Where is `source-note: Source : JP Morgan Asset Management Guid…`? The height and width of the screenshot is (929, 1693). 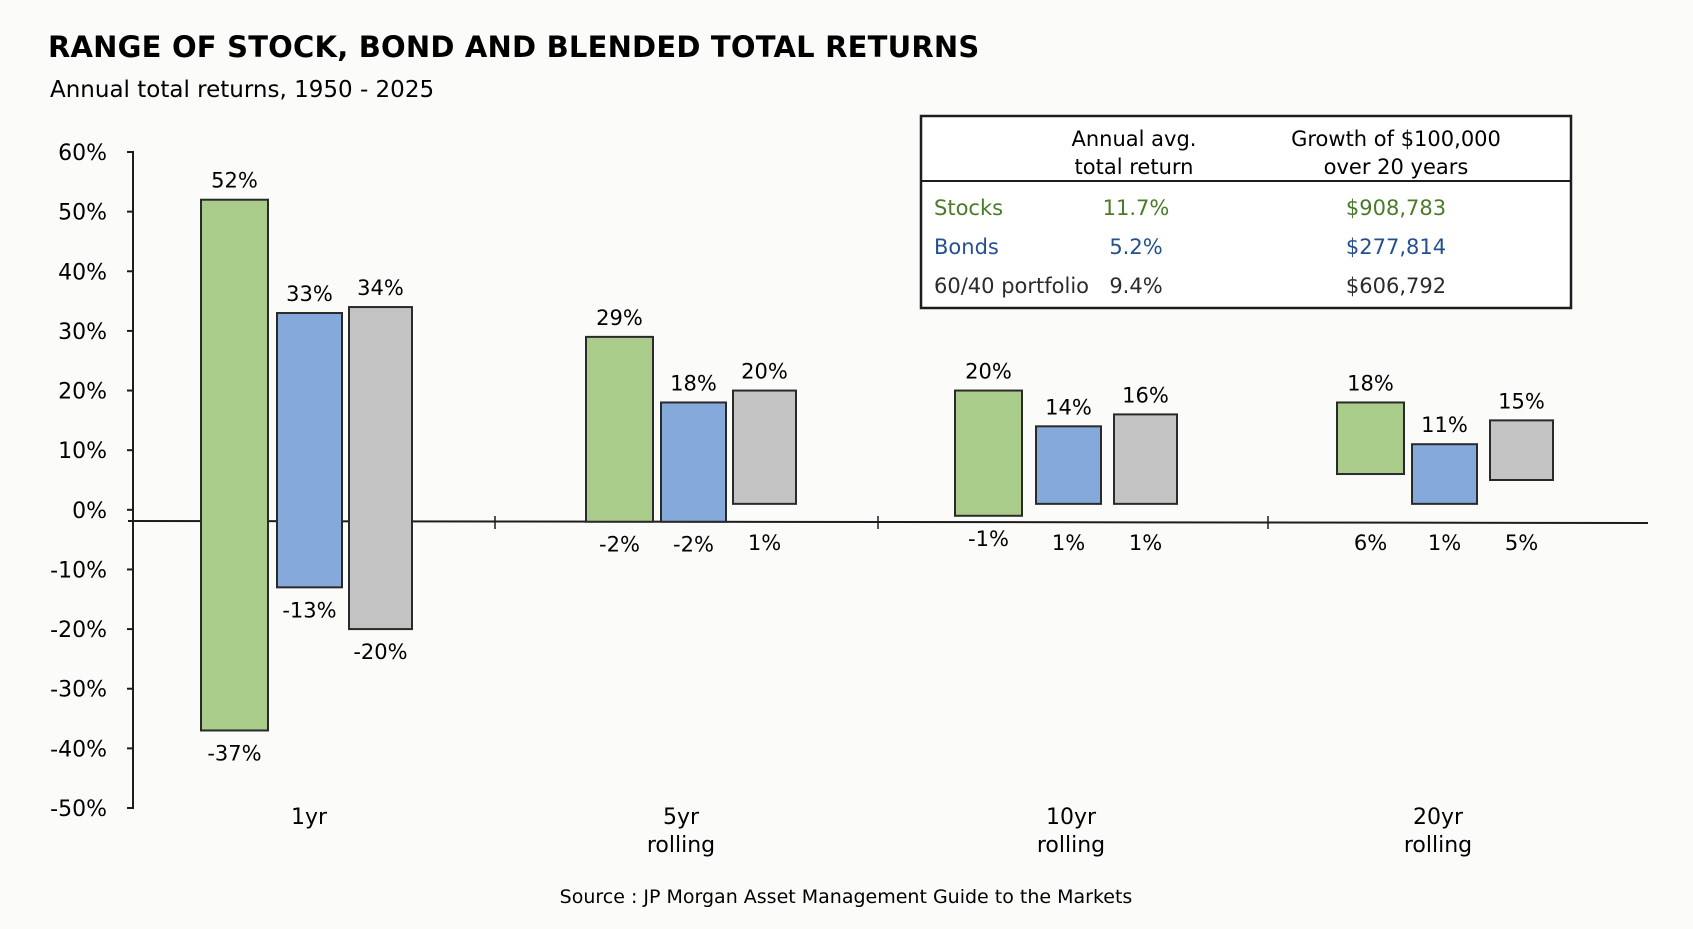 source-note: Source : JP Morgan Asset Management Guid… is located at coordinates (846, 897).